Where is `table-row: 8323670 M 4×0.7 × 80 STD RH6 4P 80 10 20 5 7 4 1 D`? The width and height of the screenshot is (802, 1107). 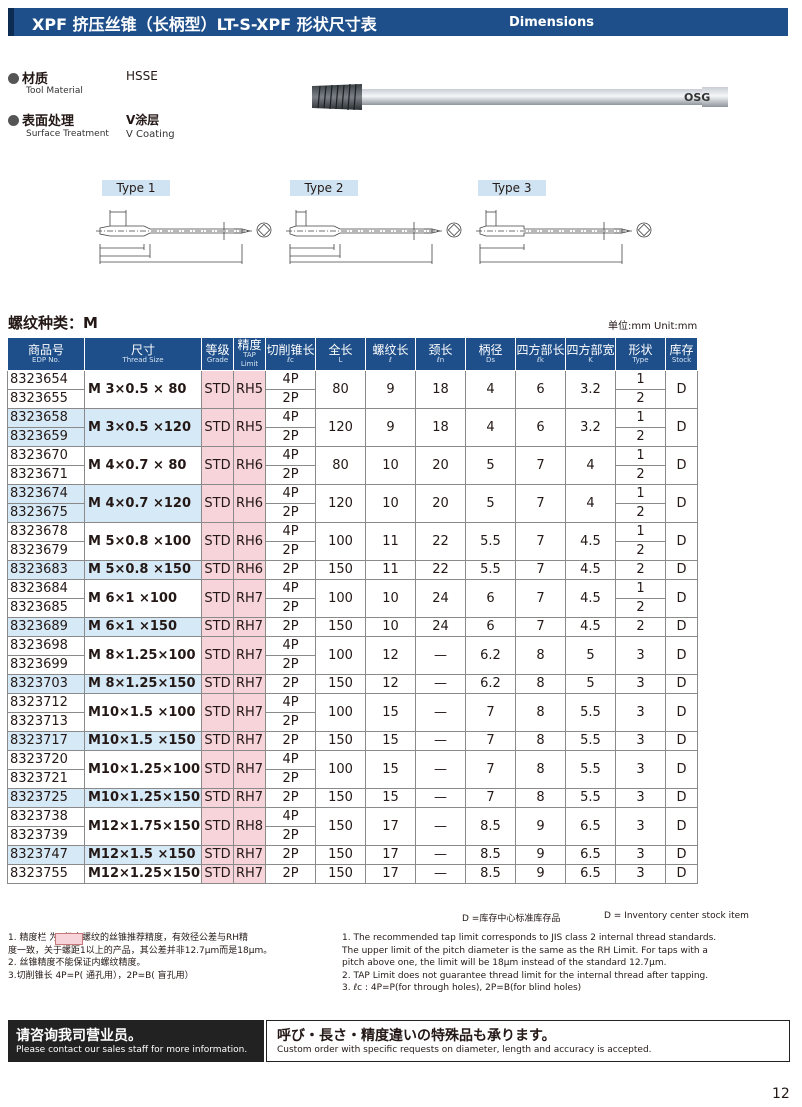 table-row: 8323670 M 4×0.7 × 80 STD RH6 4P 80 10 20 5 7 4 1 D is located at coordinates (352, 465).